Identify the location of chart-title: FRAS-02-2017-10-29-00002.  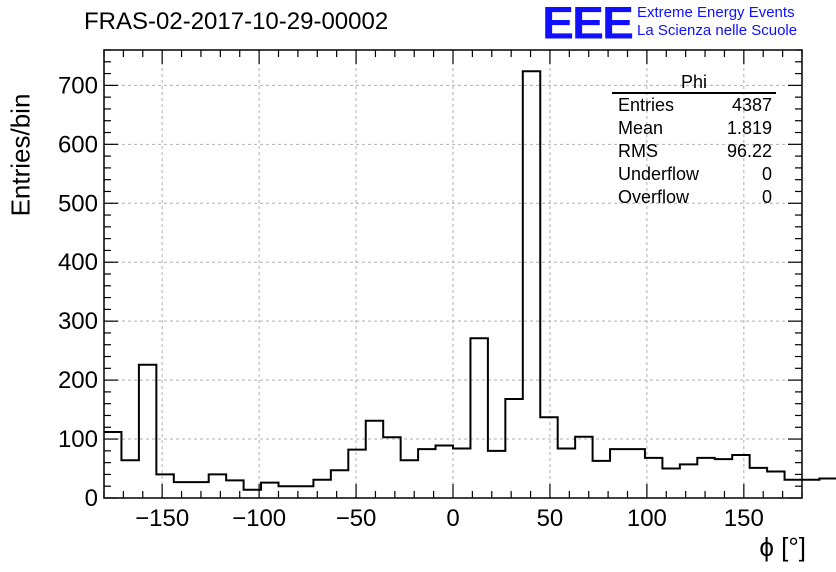
(236, 21).